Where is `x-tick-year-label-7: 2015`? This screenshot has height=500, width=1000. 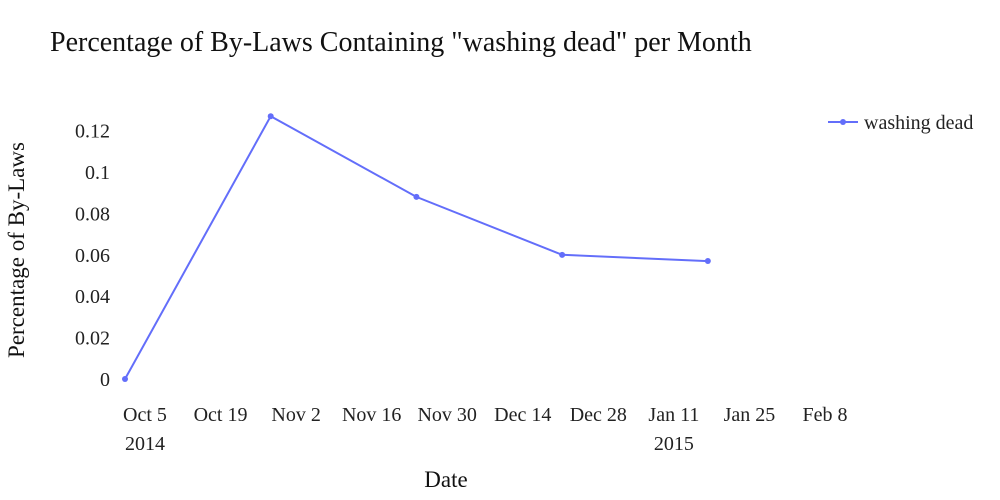
x-tick-year-label-7: 2015 is located at coordinates (674, 444).